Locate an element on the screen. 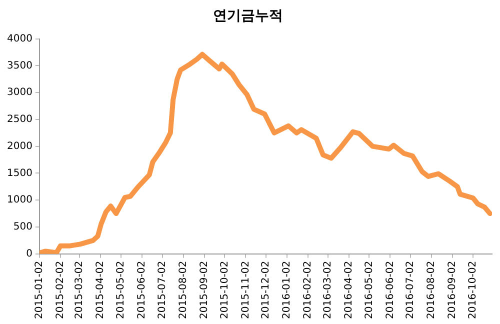 The width and height of the screenshot is (500, 324). y-tick-label: 500 is located at coordinates (22, 227).